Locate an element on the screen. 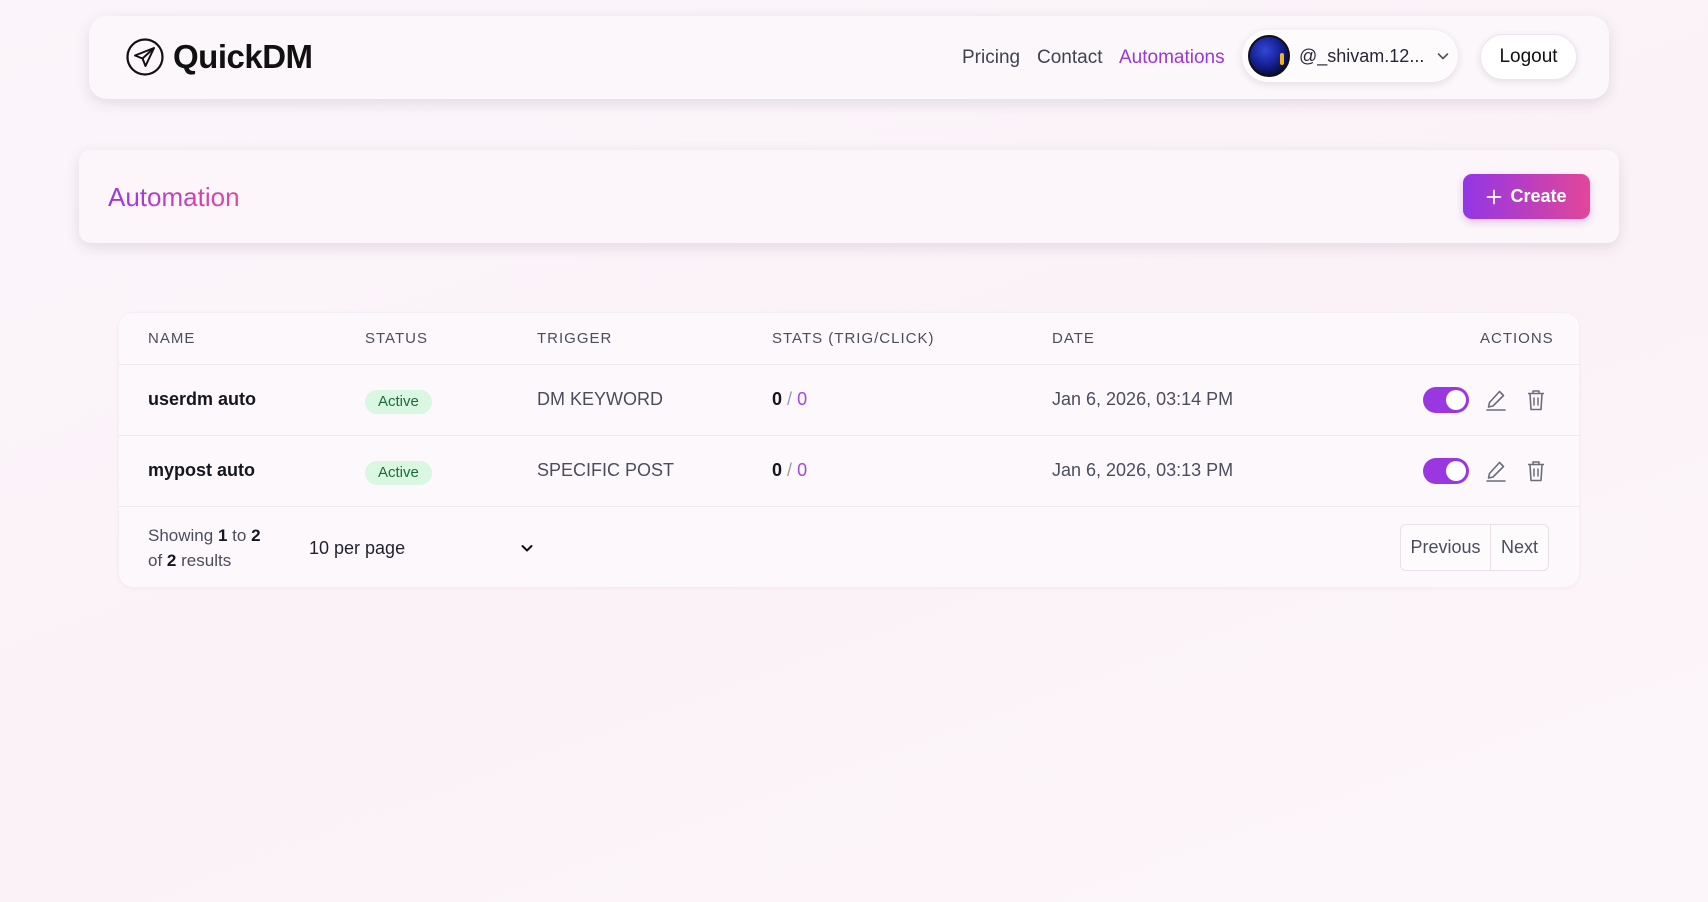 This screenshot has height=902, width=1708. page-title: Automation is located at coordinates (174, 197).